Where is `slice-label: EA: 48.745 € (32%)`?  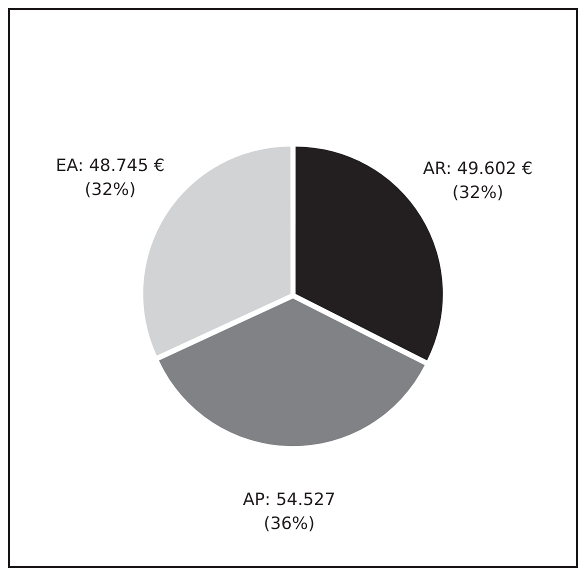 slice-label: EA: 48.745 € (32%) is located at coordinates (110, 178).